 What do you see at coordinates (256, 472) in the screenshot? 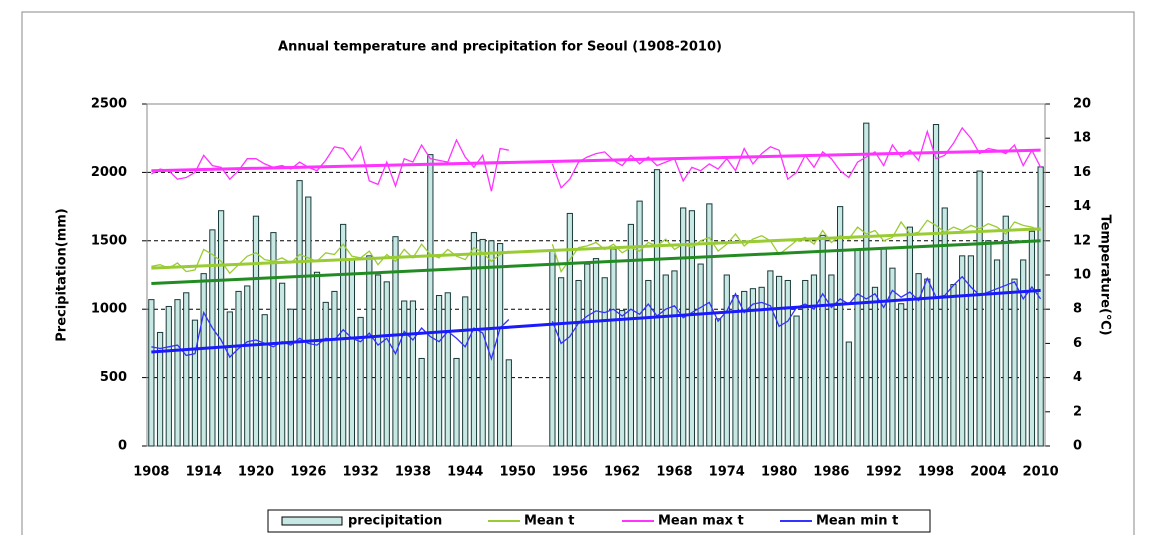
I see `x-tick-label: 1920` at bounding box center [256, 472].